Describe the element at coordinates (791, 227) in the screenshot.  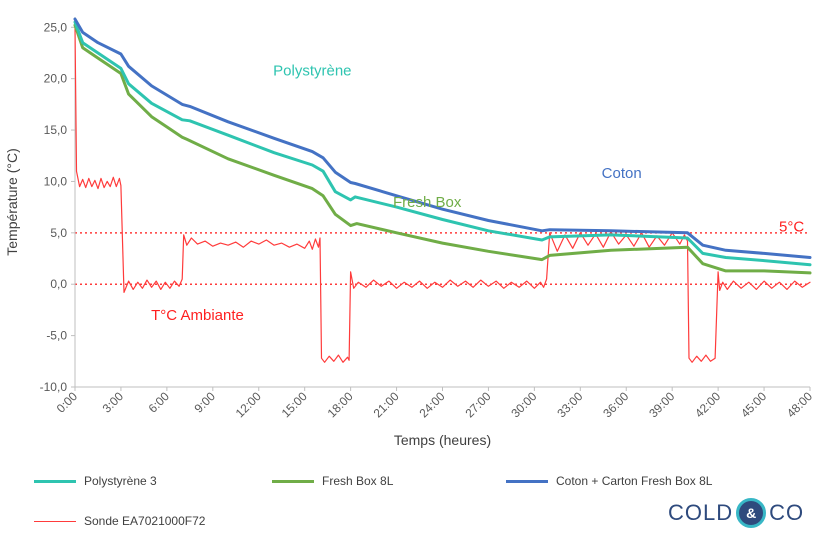
I see `annotation-3: 5°C` at that location.